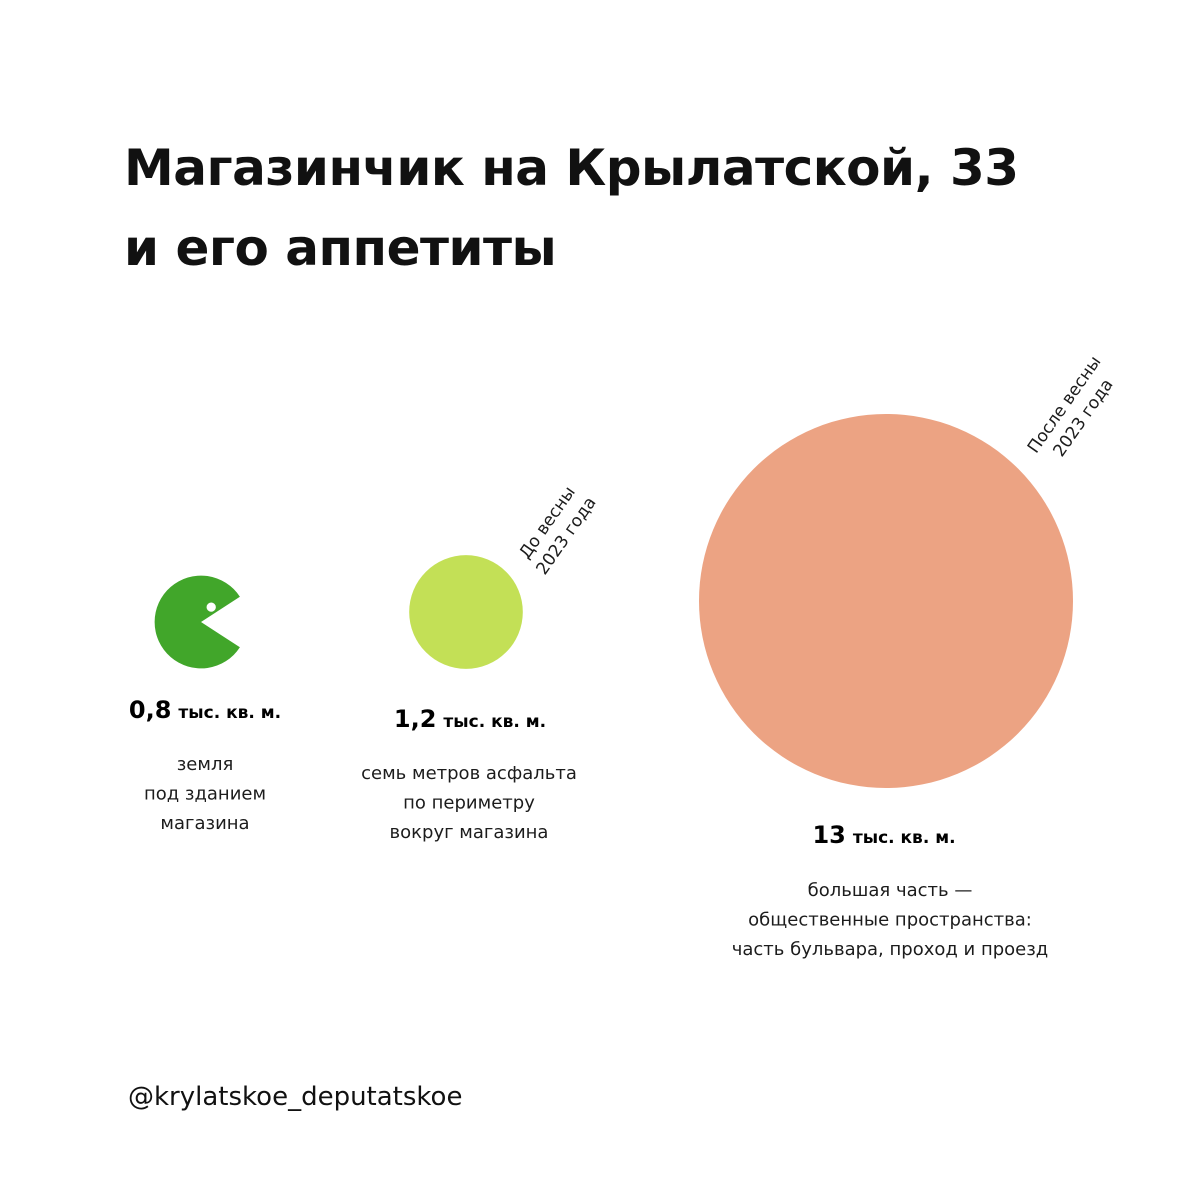 The image size is (1200, 1200). I want to click on period-label-before: До весны2023 года, so click(557, 529).